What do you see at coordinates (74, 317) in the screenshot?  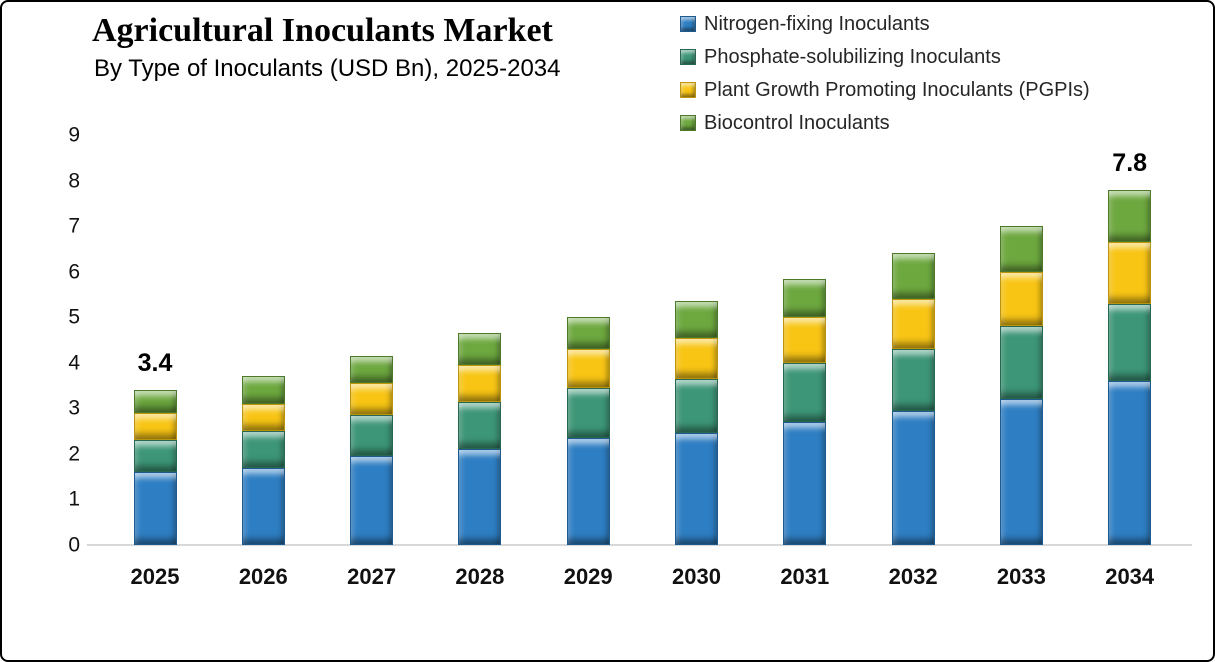 I see `y-tick-label: 5` at bounding box center [74, 317].